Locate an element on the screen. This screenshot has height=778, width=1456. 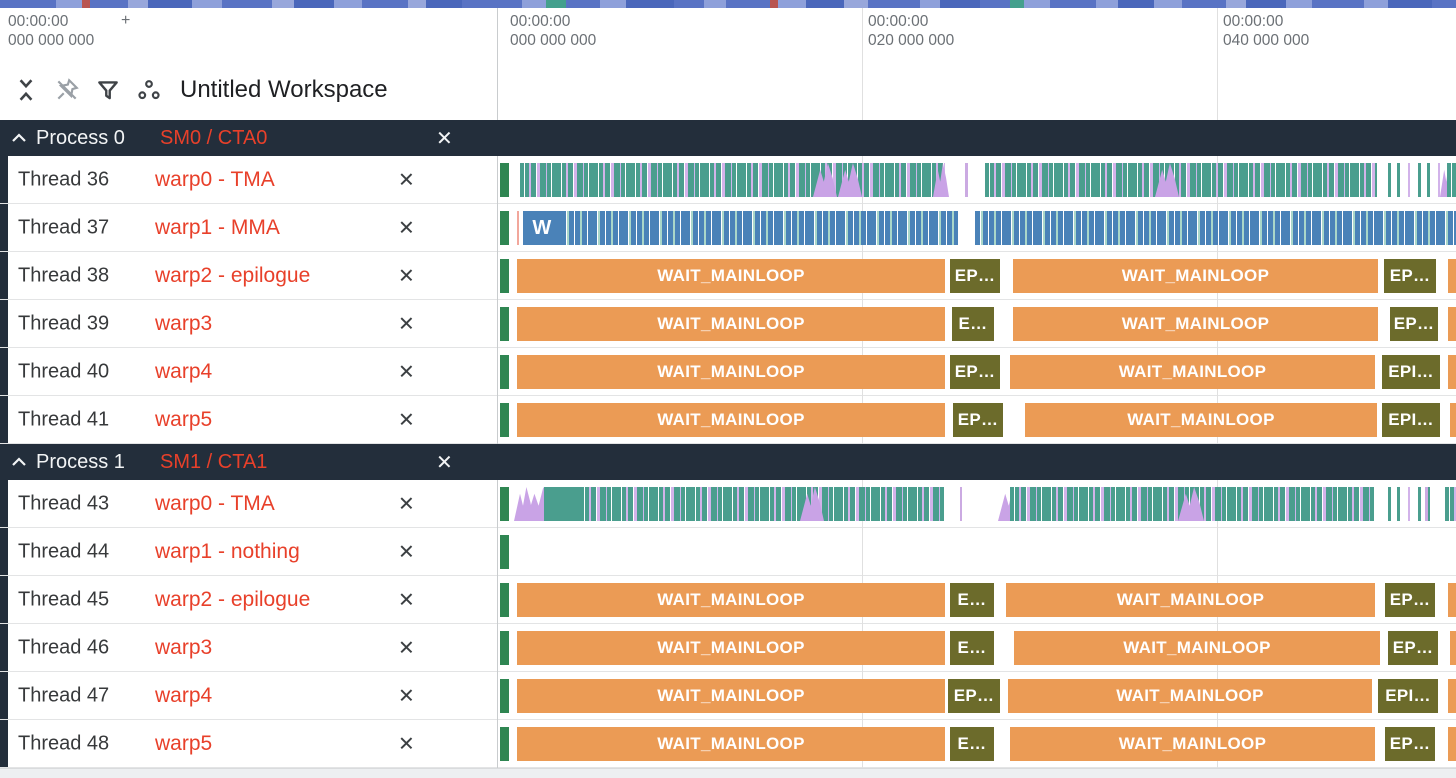
pin-off-icon is located at coordinates (67, 90).